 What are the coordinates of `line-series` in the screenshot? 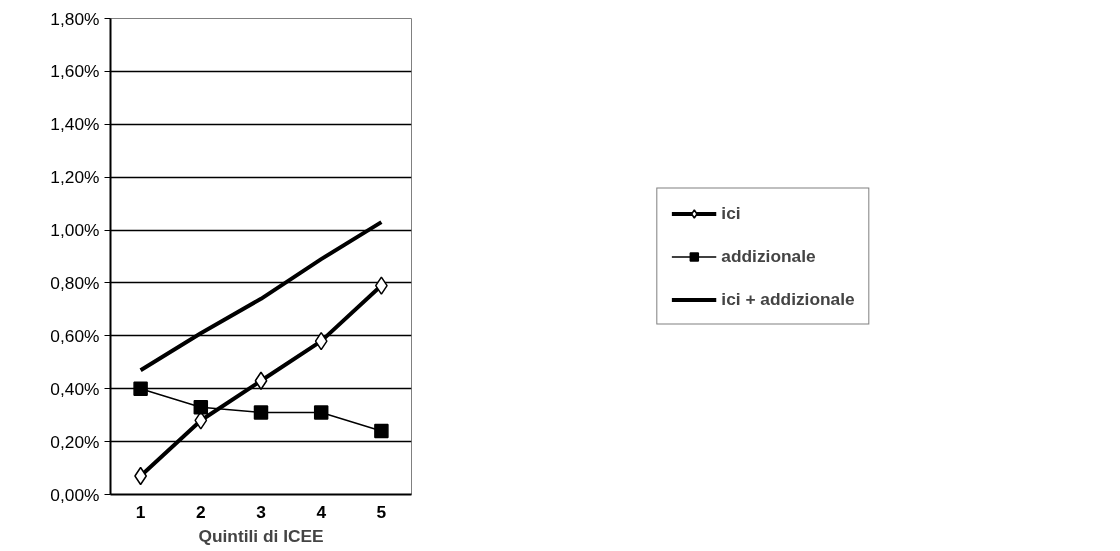 It's located at (261, 296).